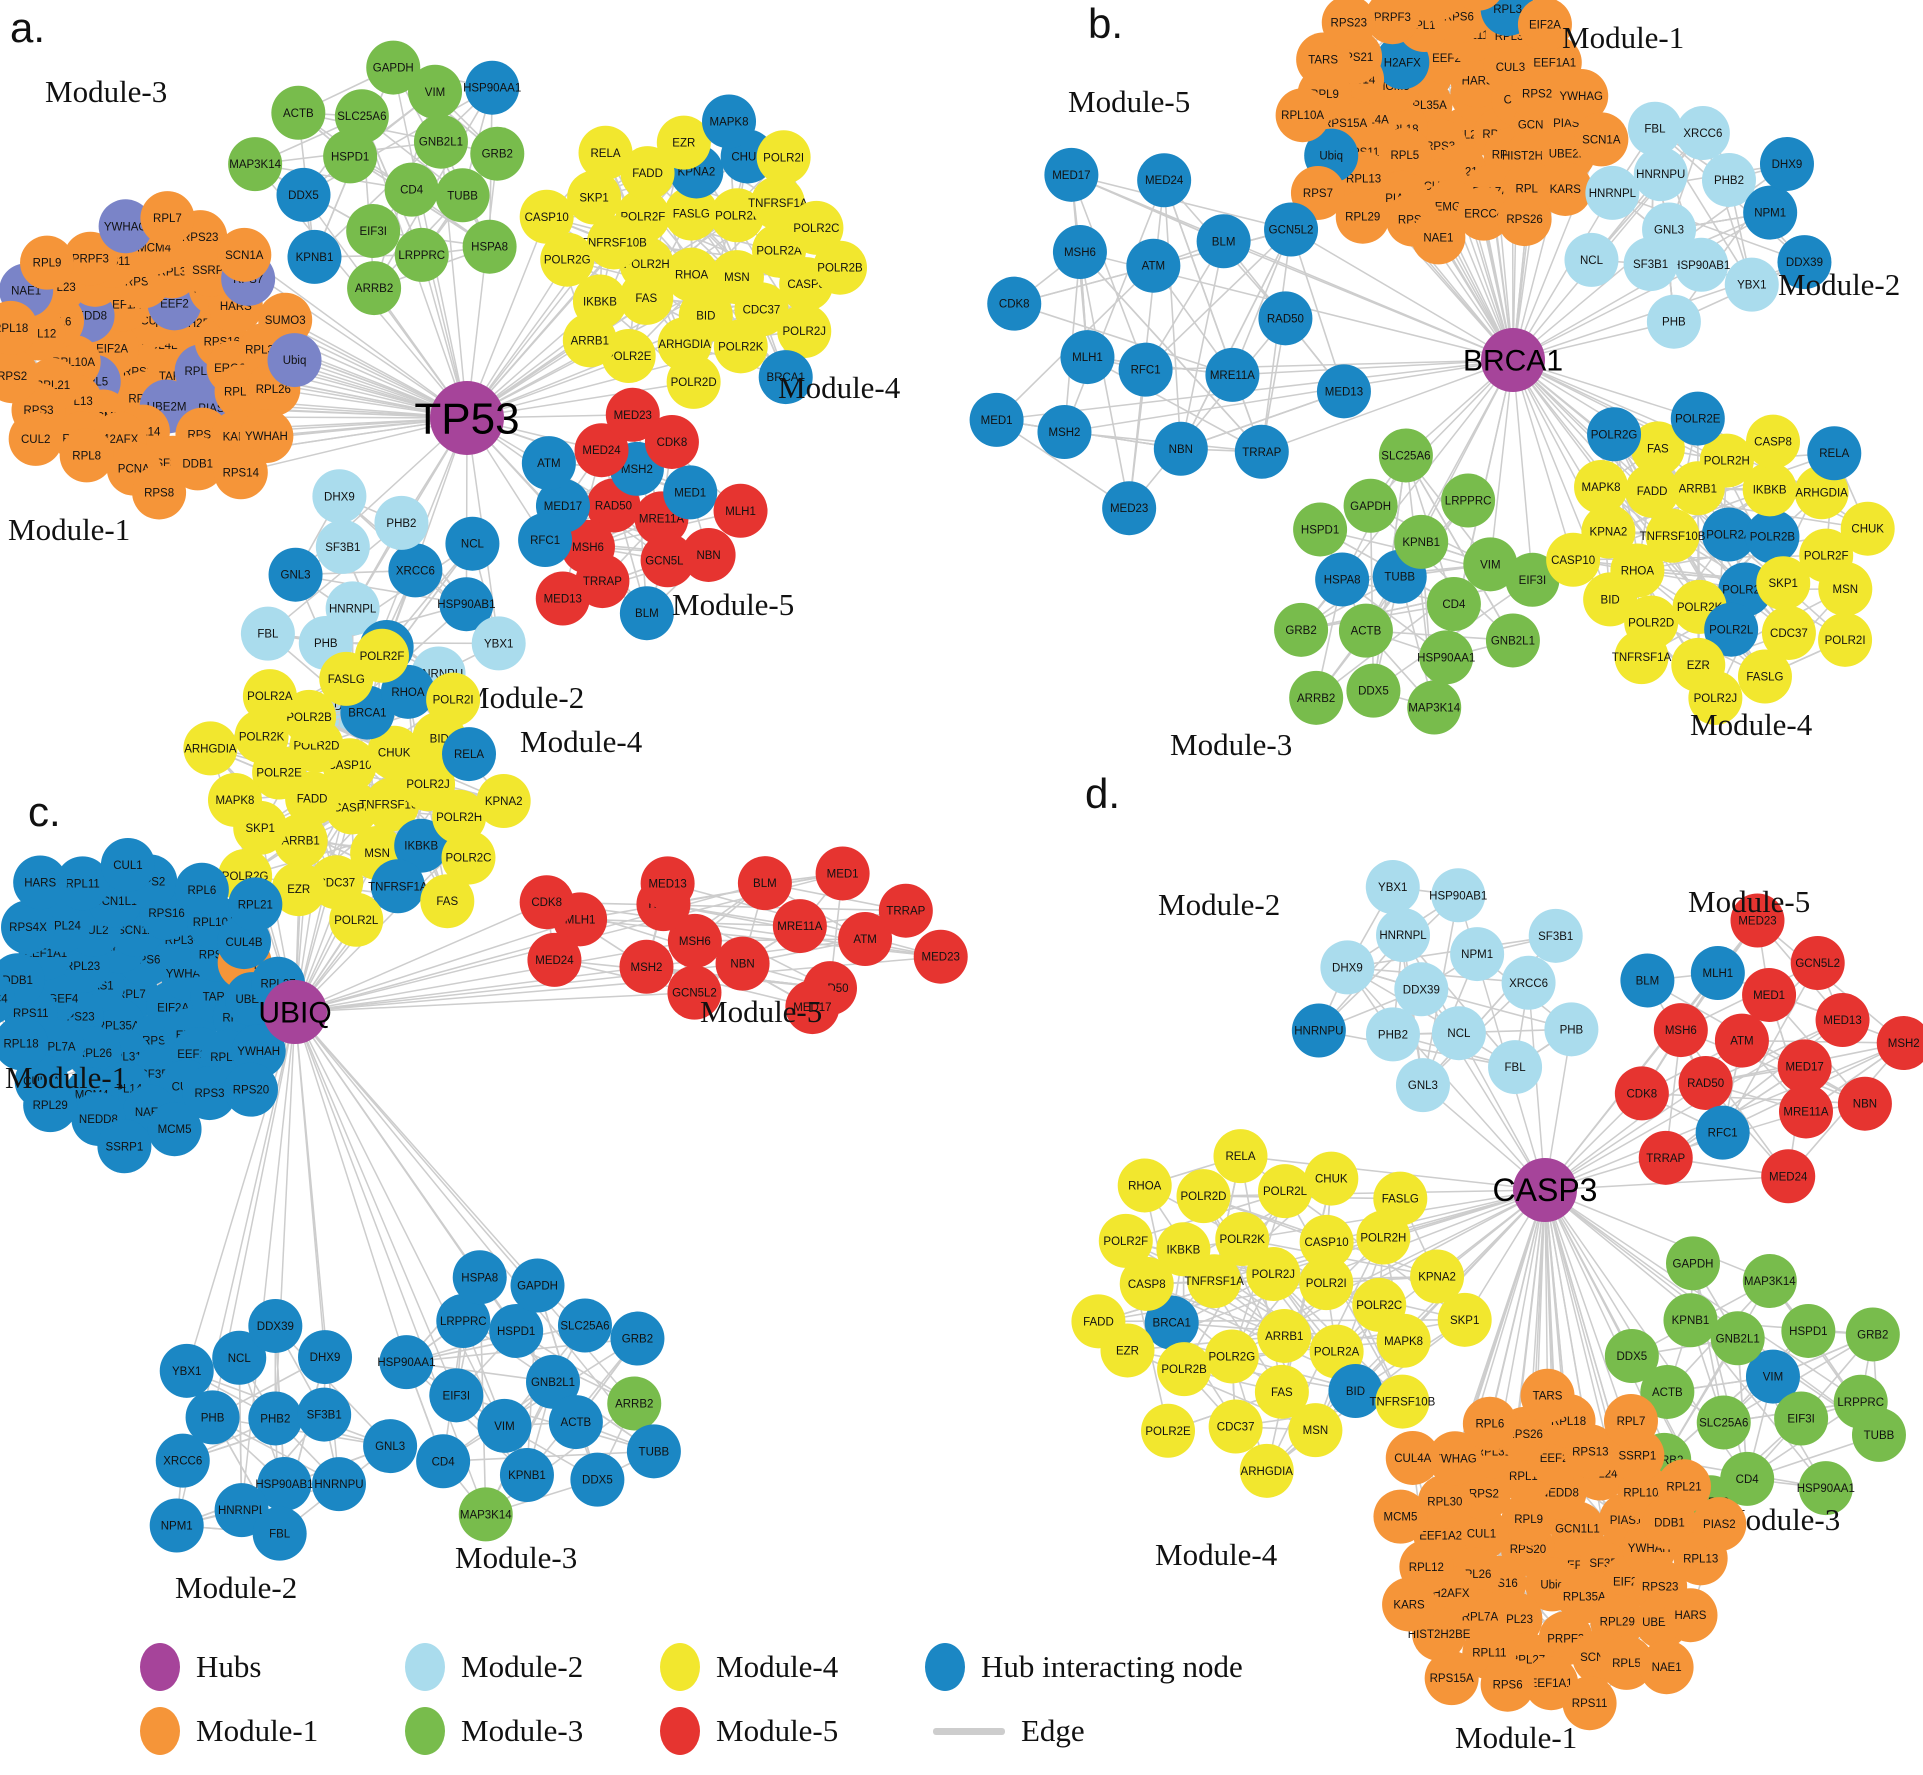  What do you see at coordinates (1347, 968) in the screenshot?
I see `node-label: DHX9` at bounding box center [1347, 968].